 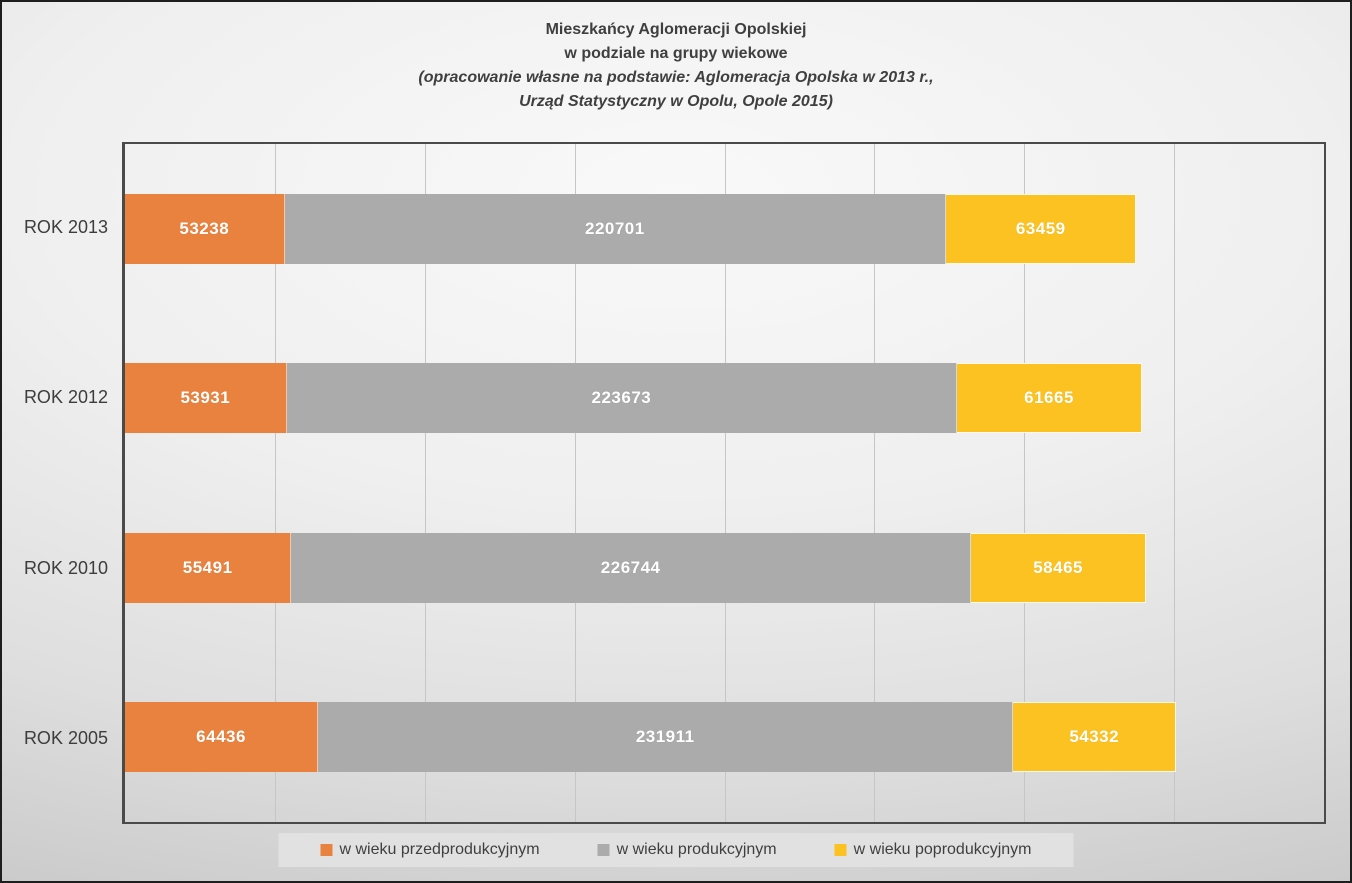 I want to click on bar-segment-2: 226744, so click(x=631, y=567).